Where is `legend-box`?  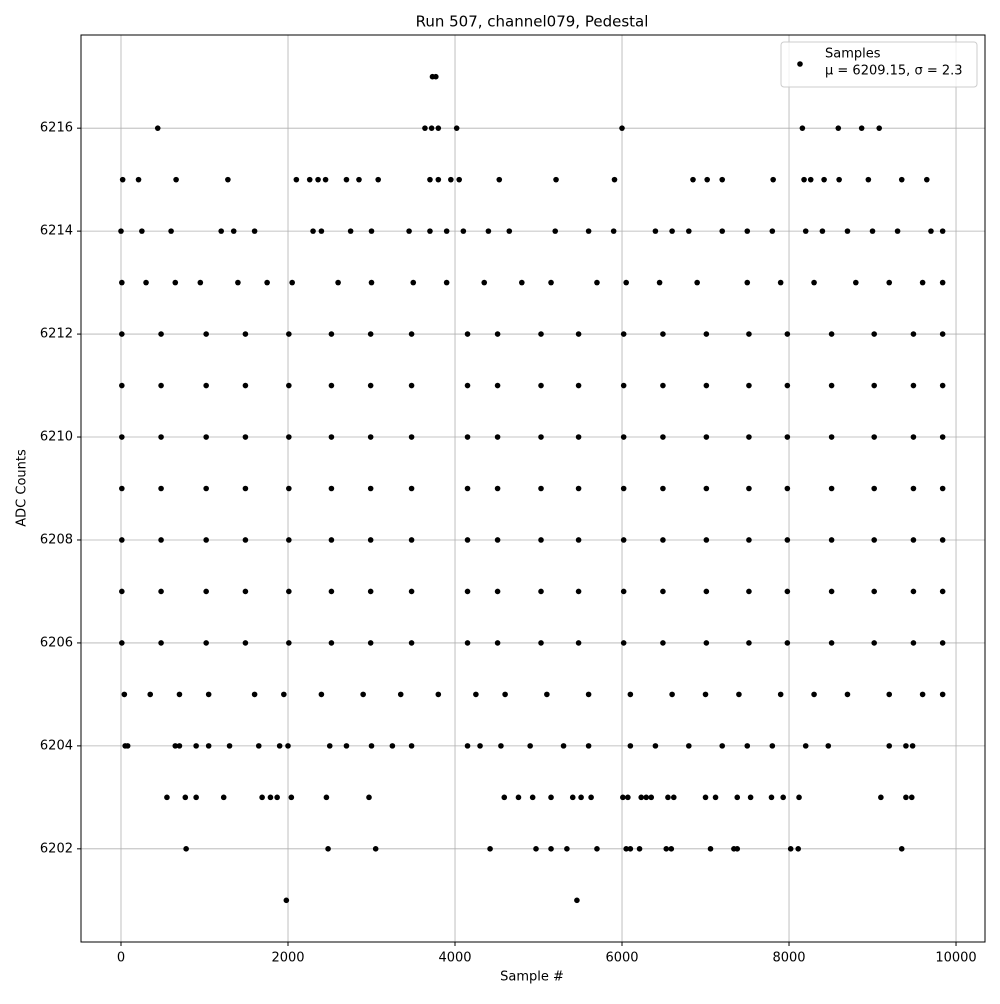
legend-box is located at coordinates (879, 64).